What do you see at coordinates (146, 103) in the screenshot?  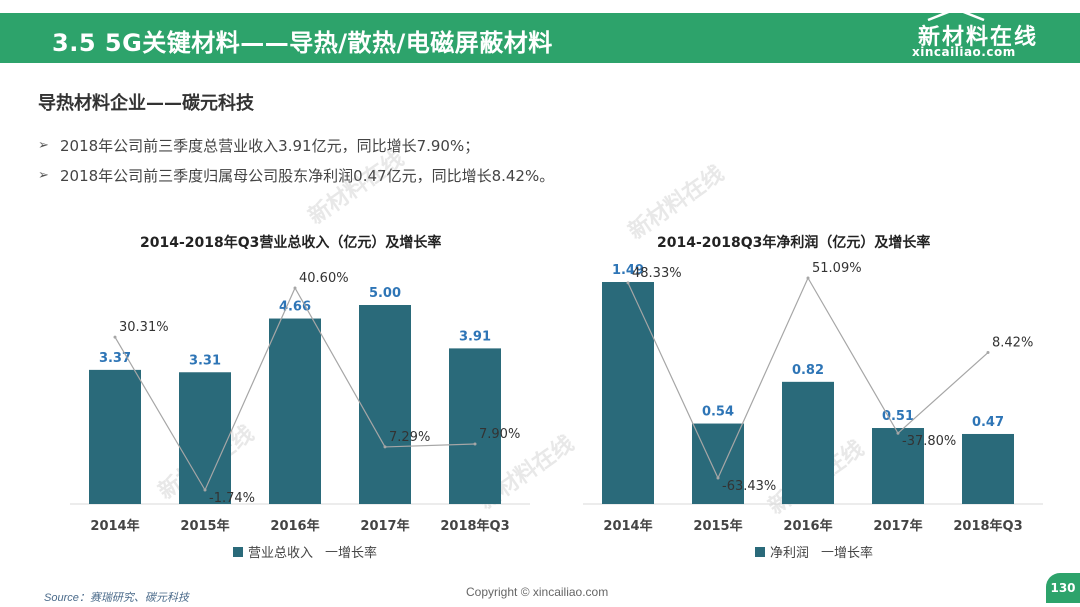 I see `section-title: 导热材料企业——碳元科技` at bounding box center [146, 103].